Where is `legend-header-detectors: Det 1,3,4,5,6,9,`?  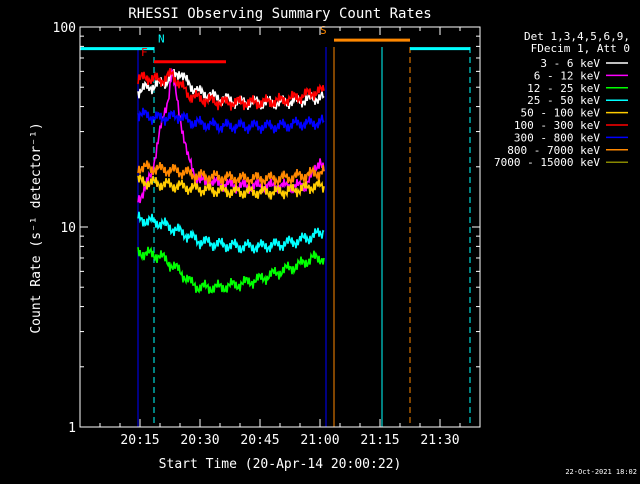
legend-header-detectors: Det 1,3,4,5,6,9, is located at coordinates (577, 36).